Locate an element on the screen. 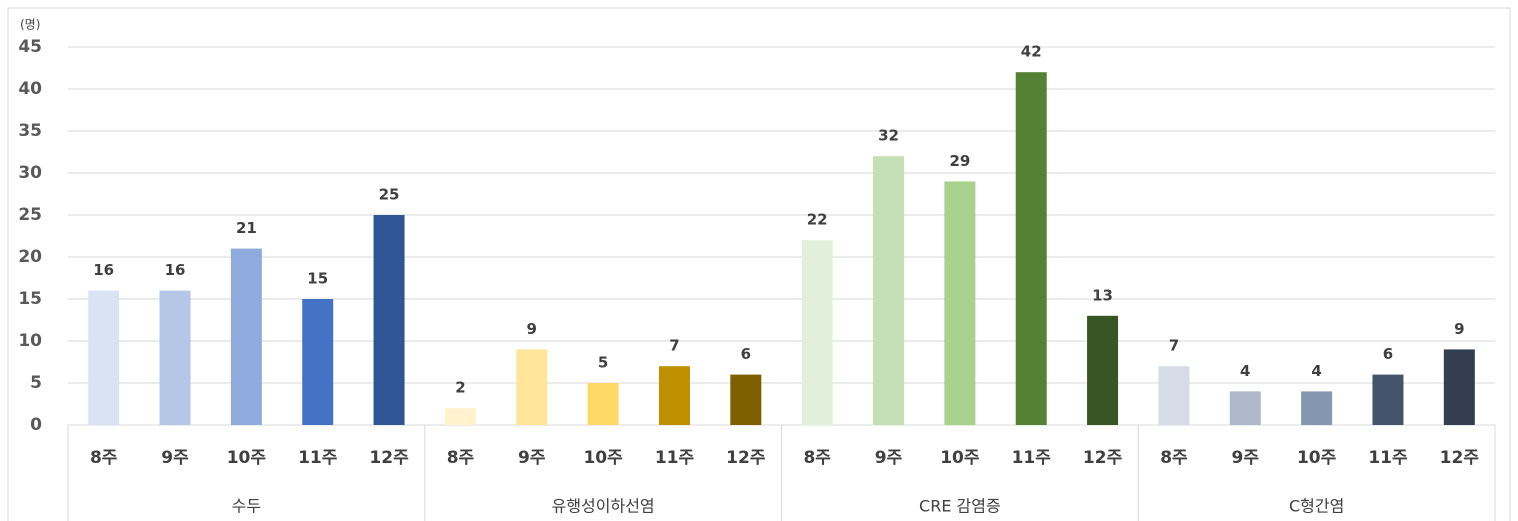  value-label: 13 is located at coordinates (1102, 295).